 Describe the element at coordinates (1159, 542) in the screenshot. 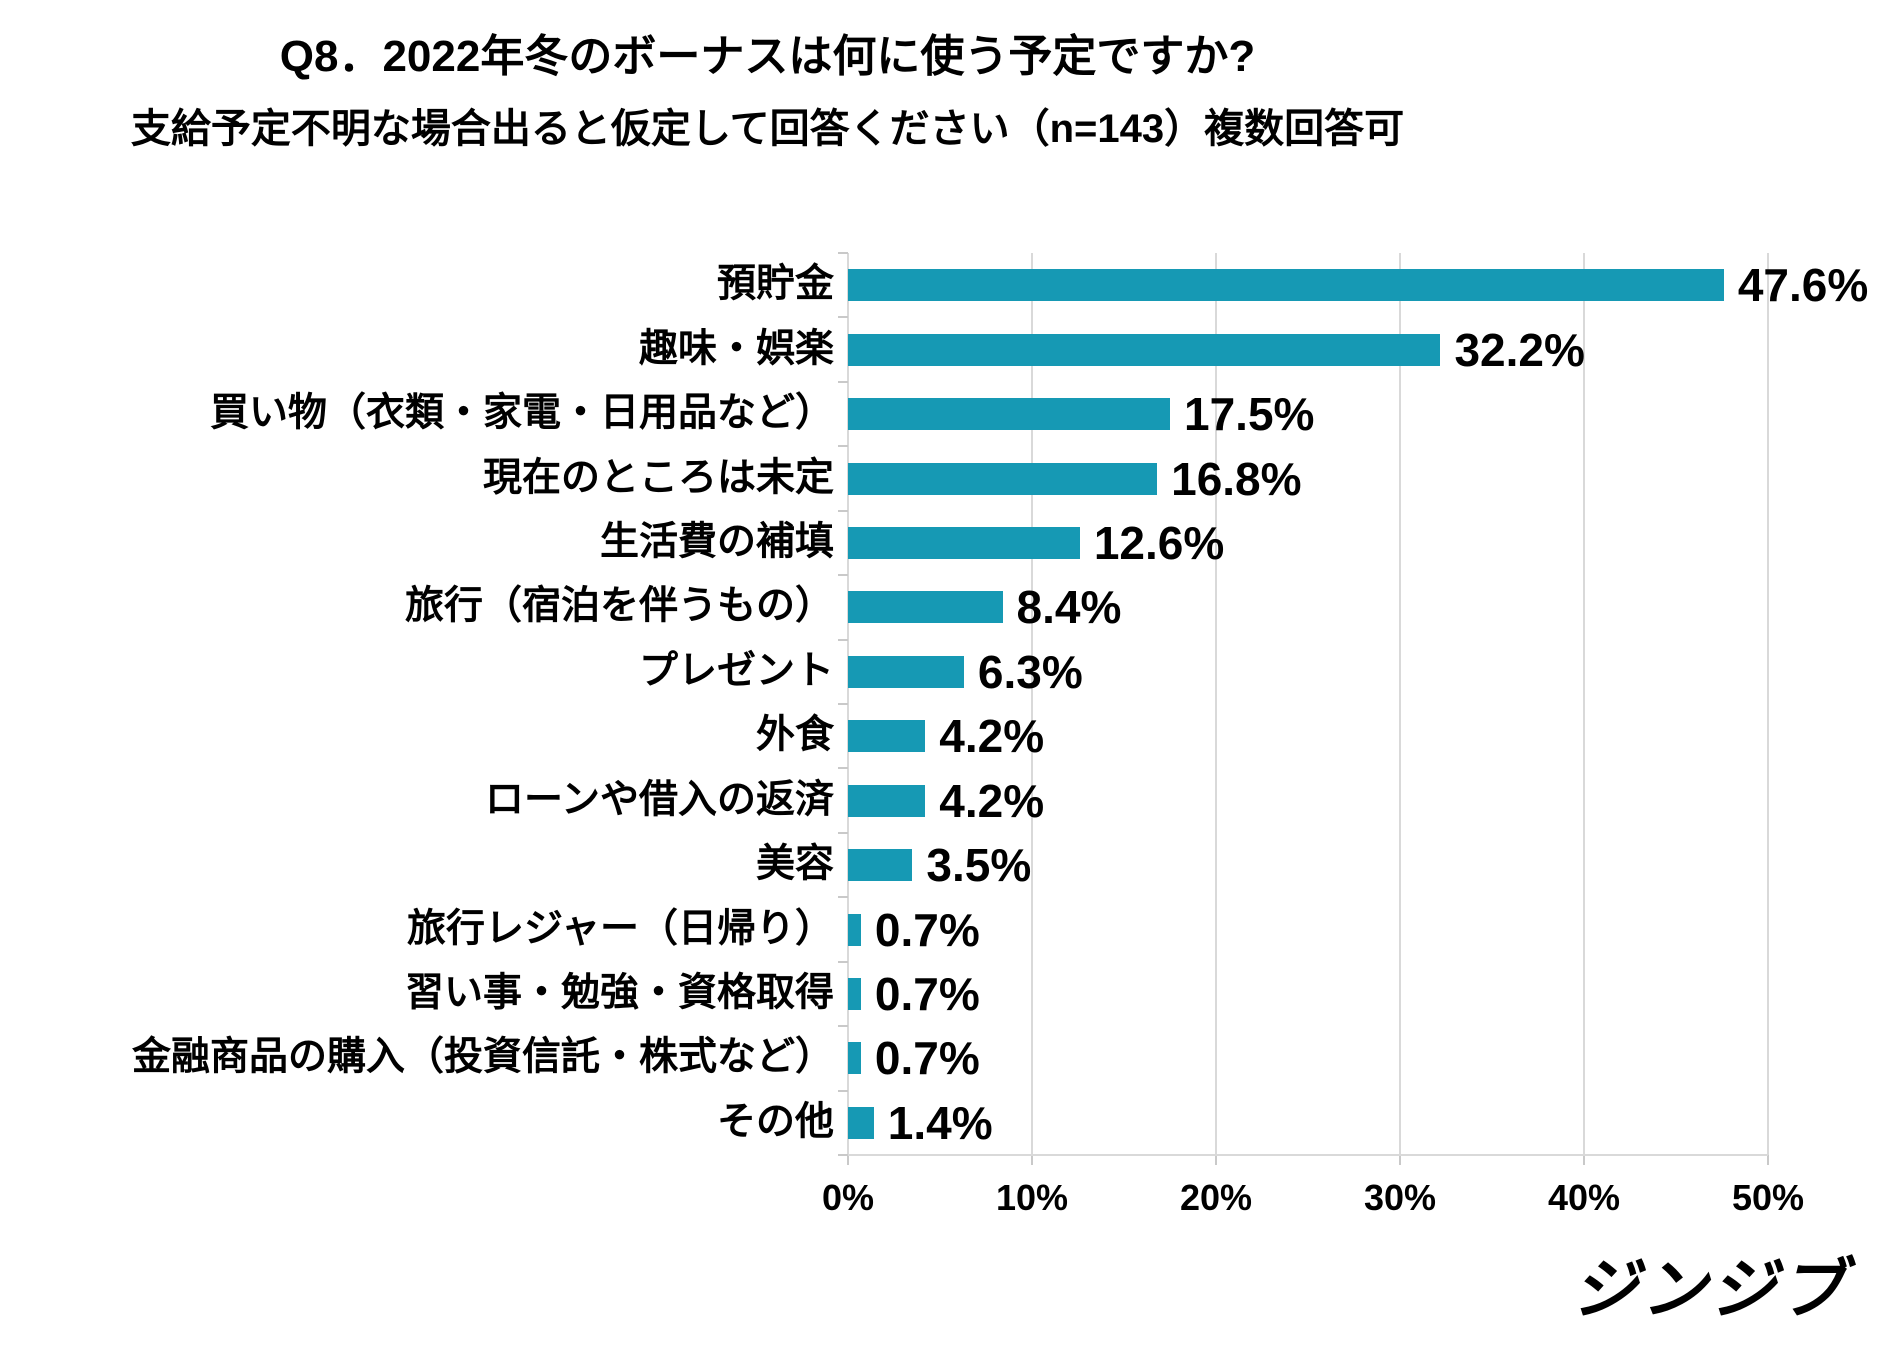

I see `value-label: 12.6%` at that location.